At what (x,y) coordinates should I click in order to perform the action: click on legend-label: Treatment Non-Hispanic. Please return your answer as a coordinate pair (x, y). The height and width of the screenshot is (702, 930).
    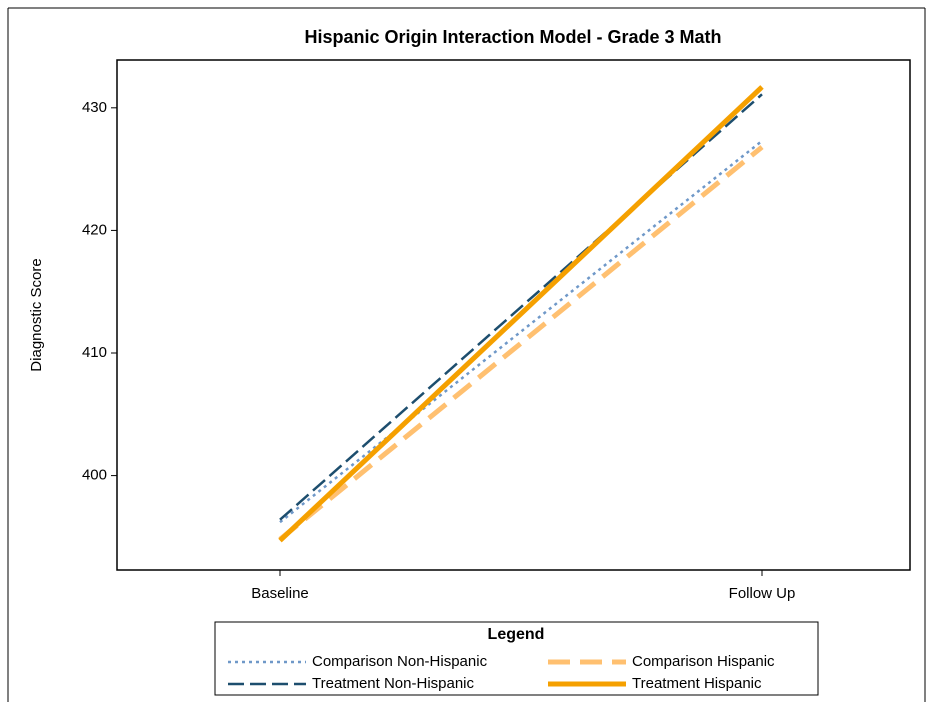
    Looking at the image, I should click on (393, 683).